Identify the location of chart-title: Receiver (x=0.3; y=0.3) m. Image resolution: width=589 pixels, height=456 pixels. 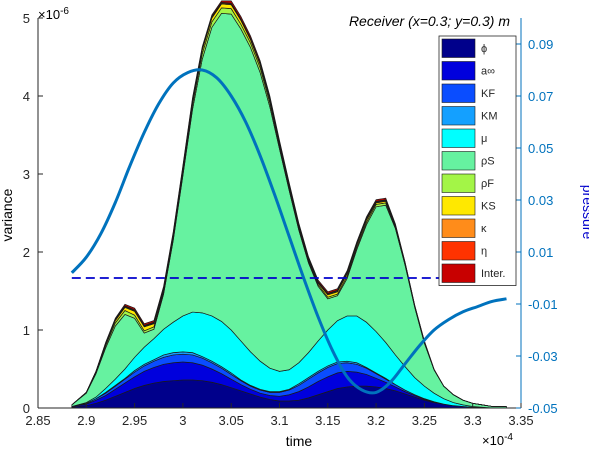
(429, 21).